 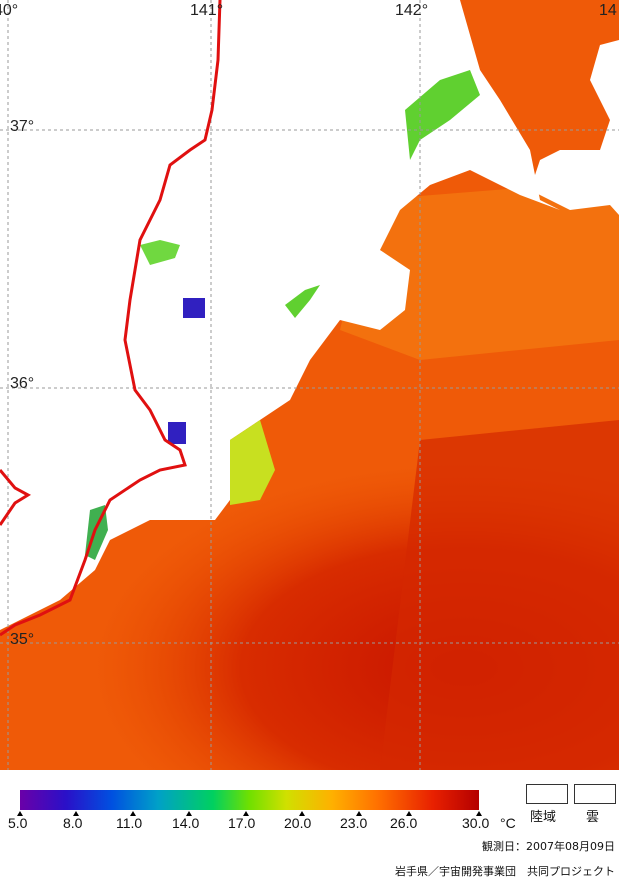 What do you see at coordinates (129, 823) in the screenshot?
I see `legend-tick-label: 11.0` at bounding box center [129, 823].